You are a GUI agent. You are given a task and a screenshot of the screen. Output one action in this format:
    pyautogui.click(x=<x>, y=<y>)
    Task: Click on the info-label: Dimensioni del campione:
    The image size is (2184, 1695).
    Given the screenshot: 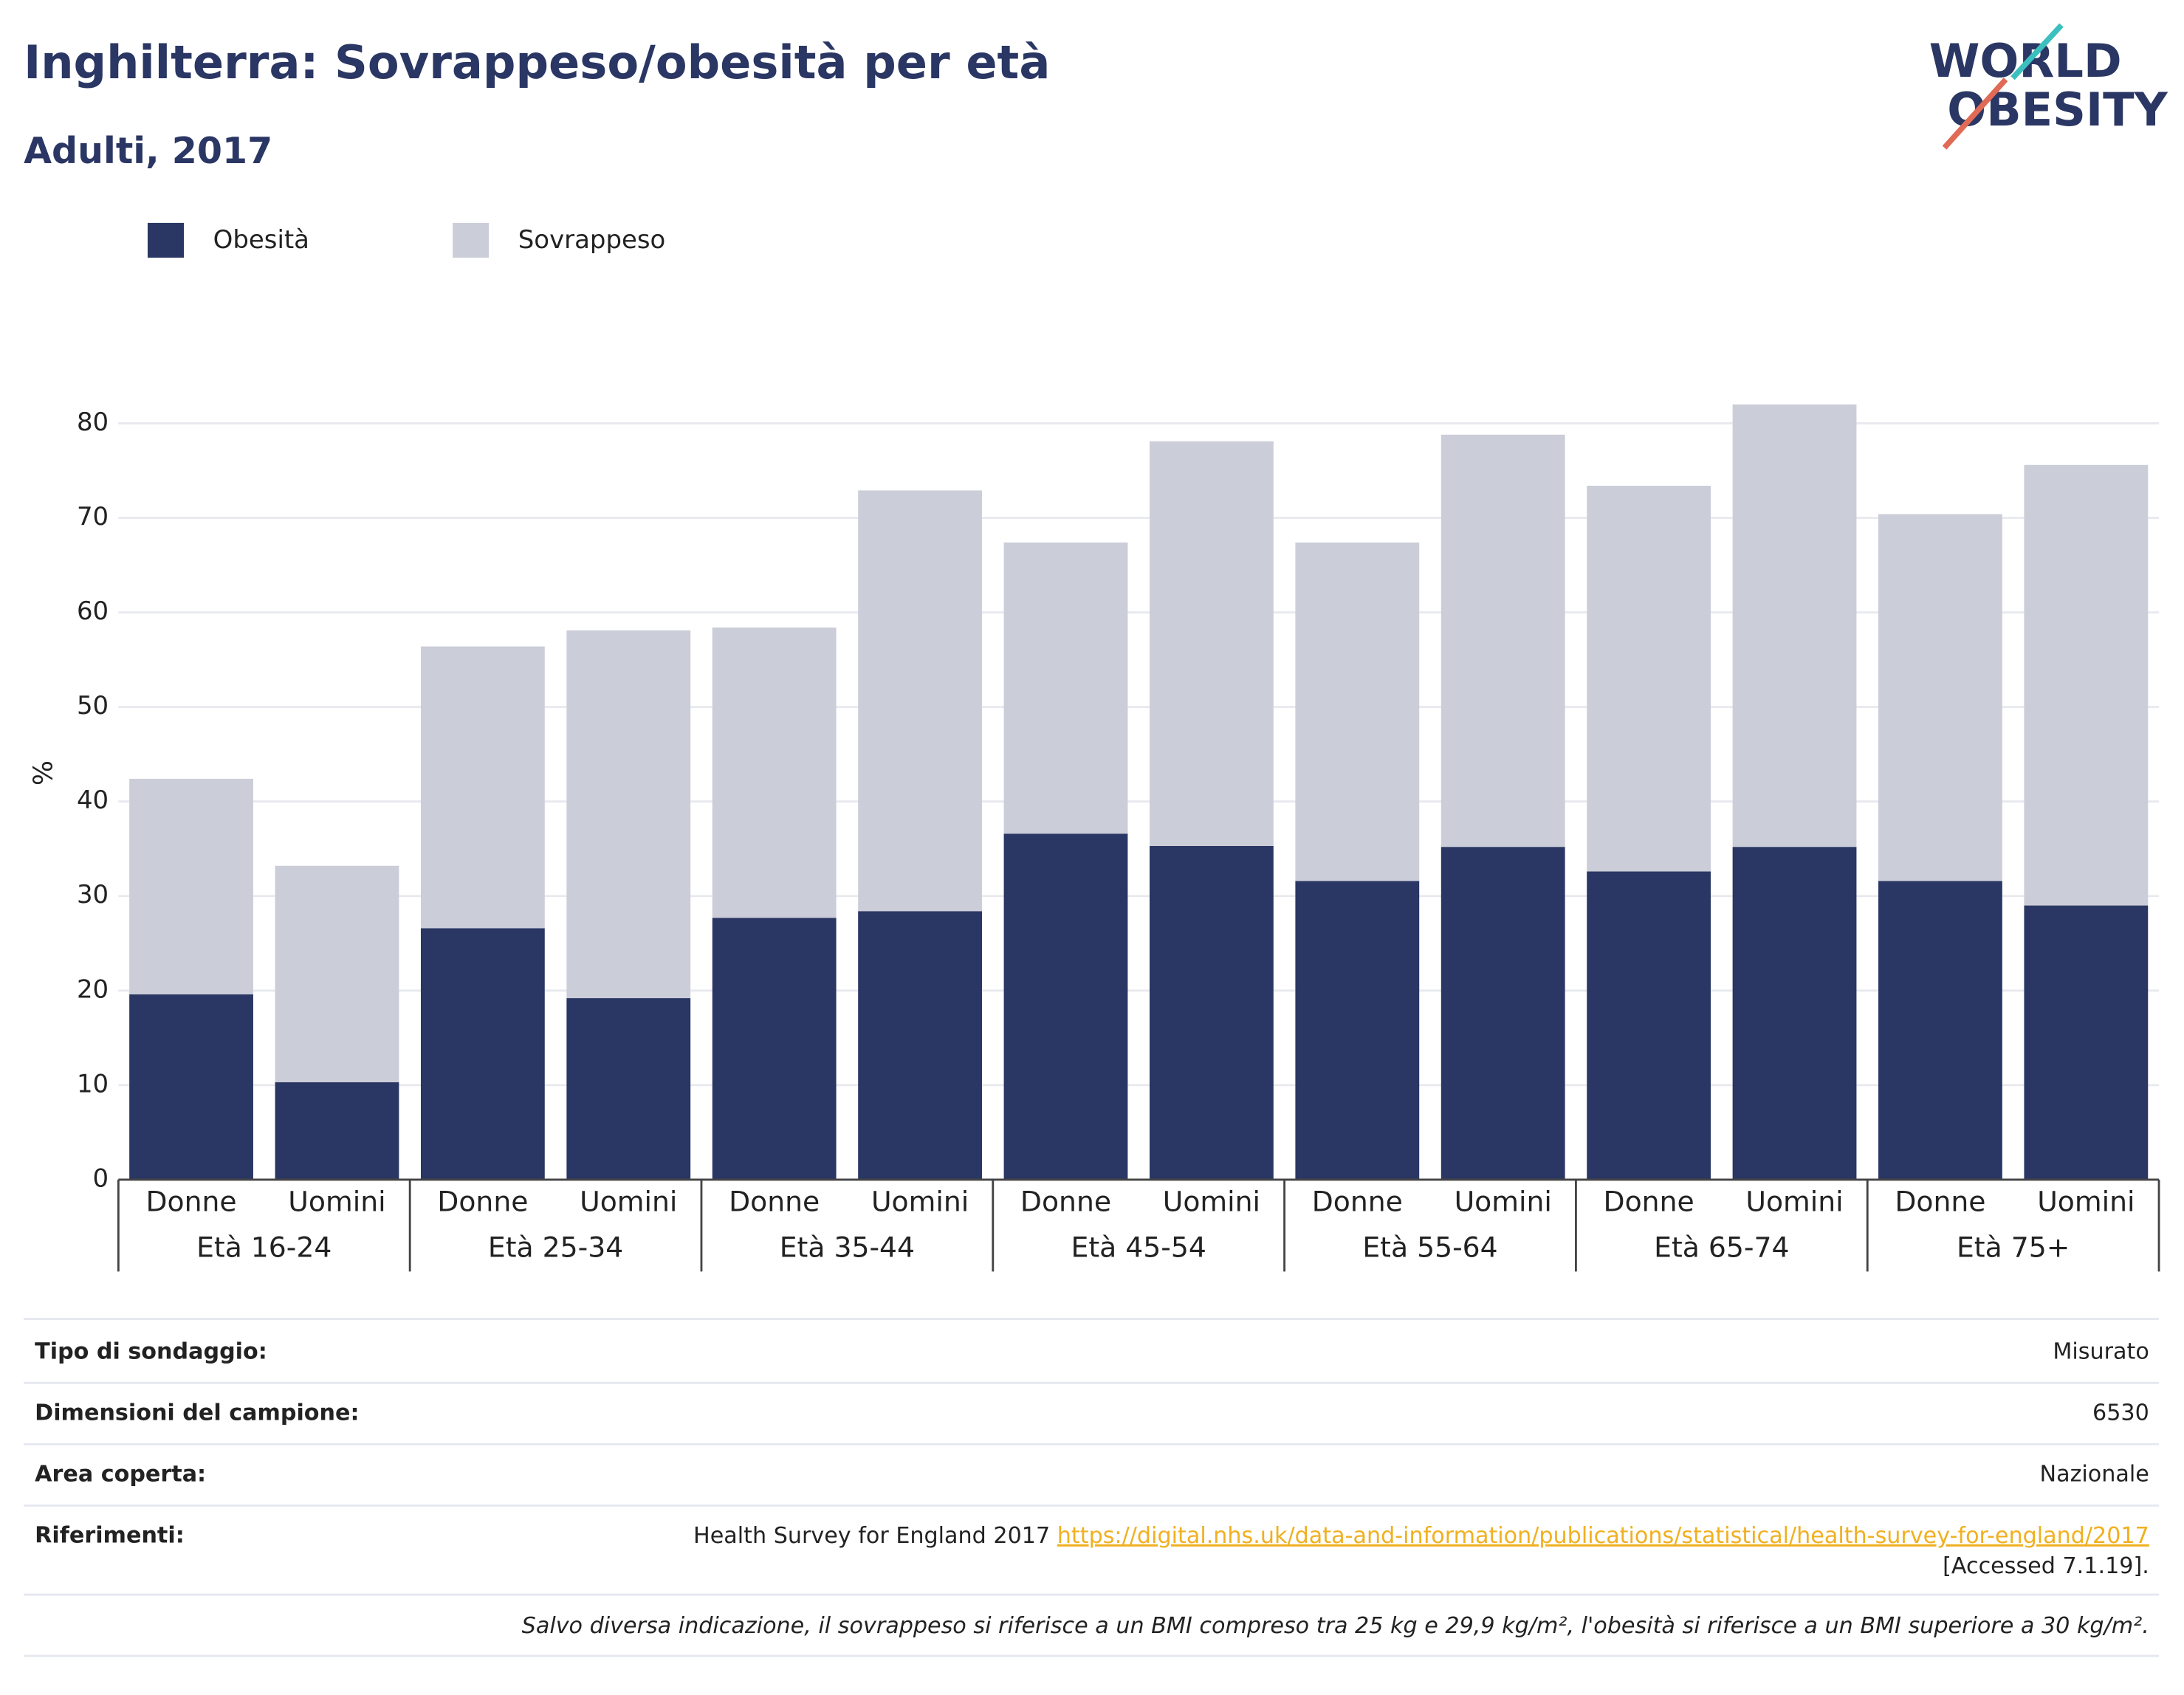 What is the action you would take?
    pyautogui.click(x=197, y=1413)
    